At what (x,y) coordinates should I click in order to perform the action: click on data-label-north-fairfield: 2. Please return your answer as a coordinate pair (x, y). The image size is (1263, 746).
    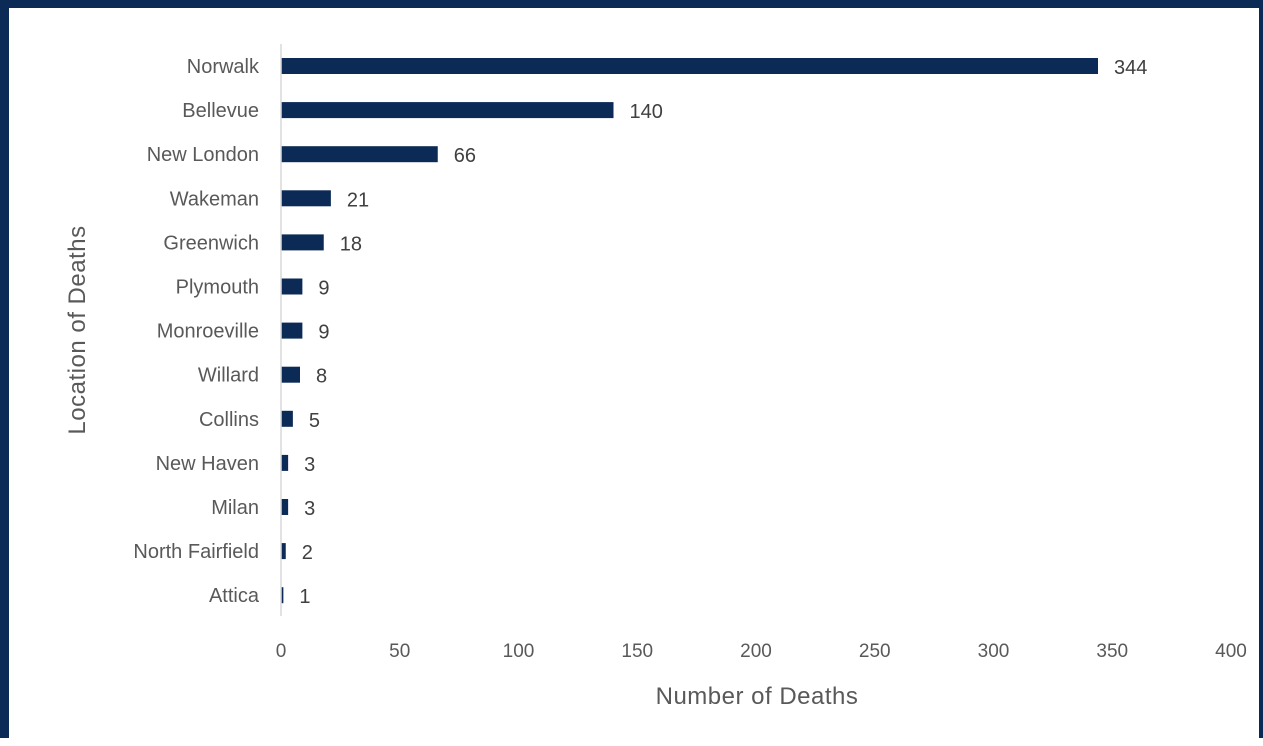
    Looking at the image, I should click on (307, 553).